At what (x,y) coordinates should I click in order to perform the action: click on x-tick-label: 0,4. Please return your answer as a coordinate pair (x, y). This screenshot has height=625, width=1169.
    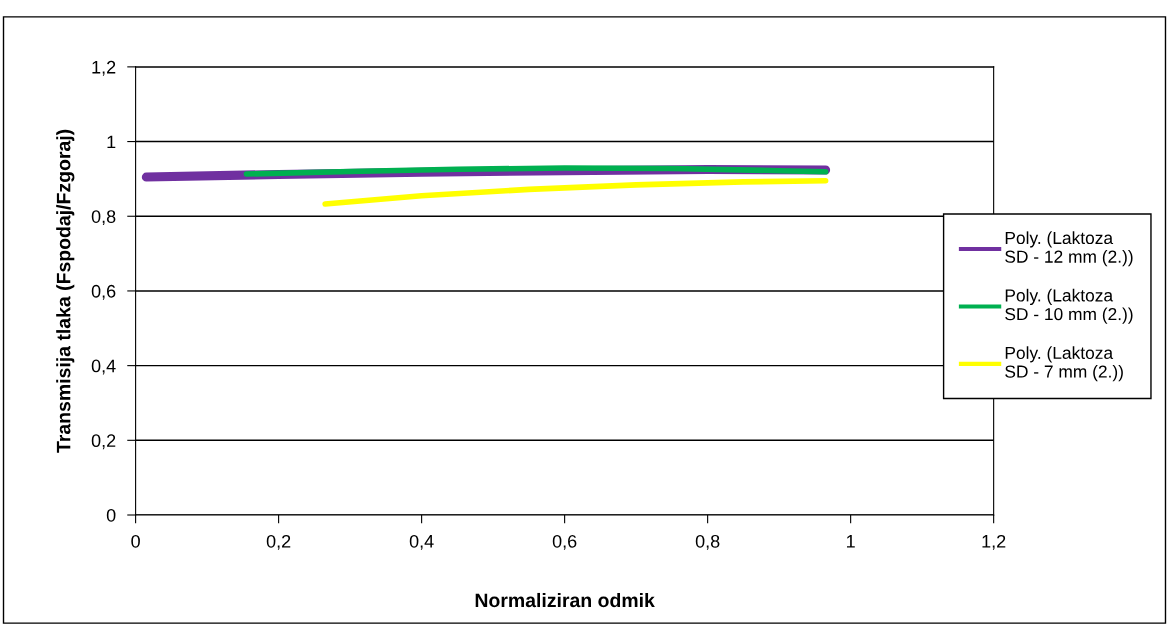
    Looking at the image, I should click on (421, 542).